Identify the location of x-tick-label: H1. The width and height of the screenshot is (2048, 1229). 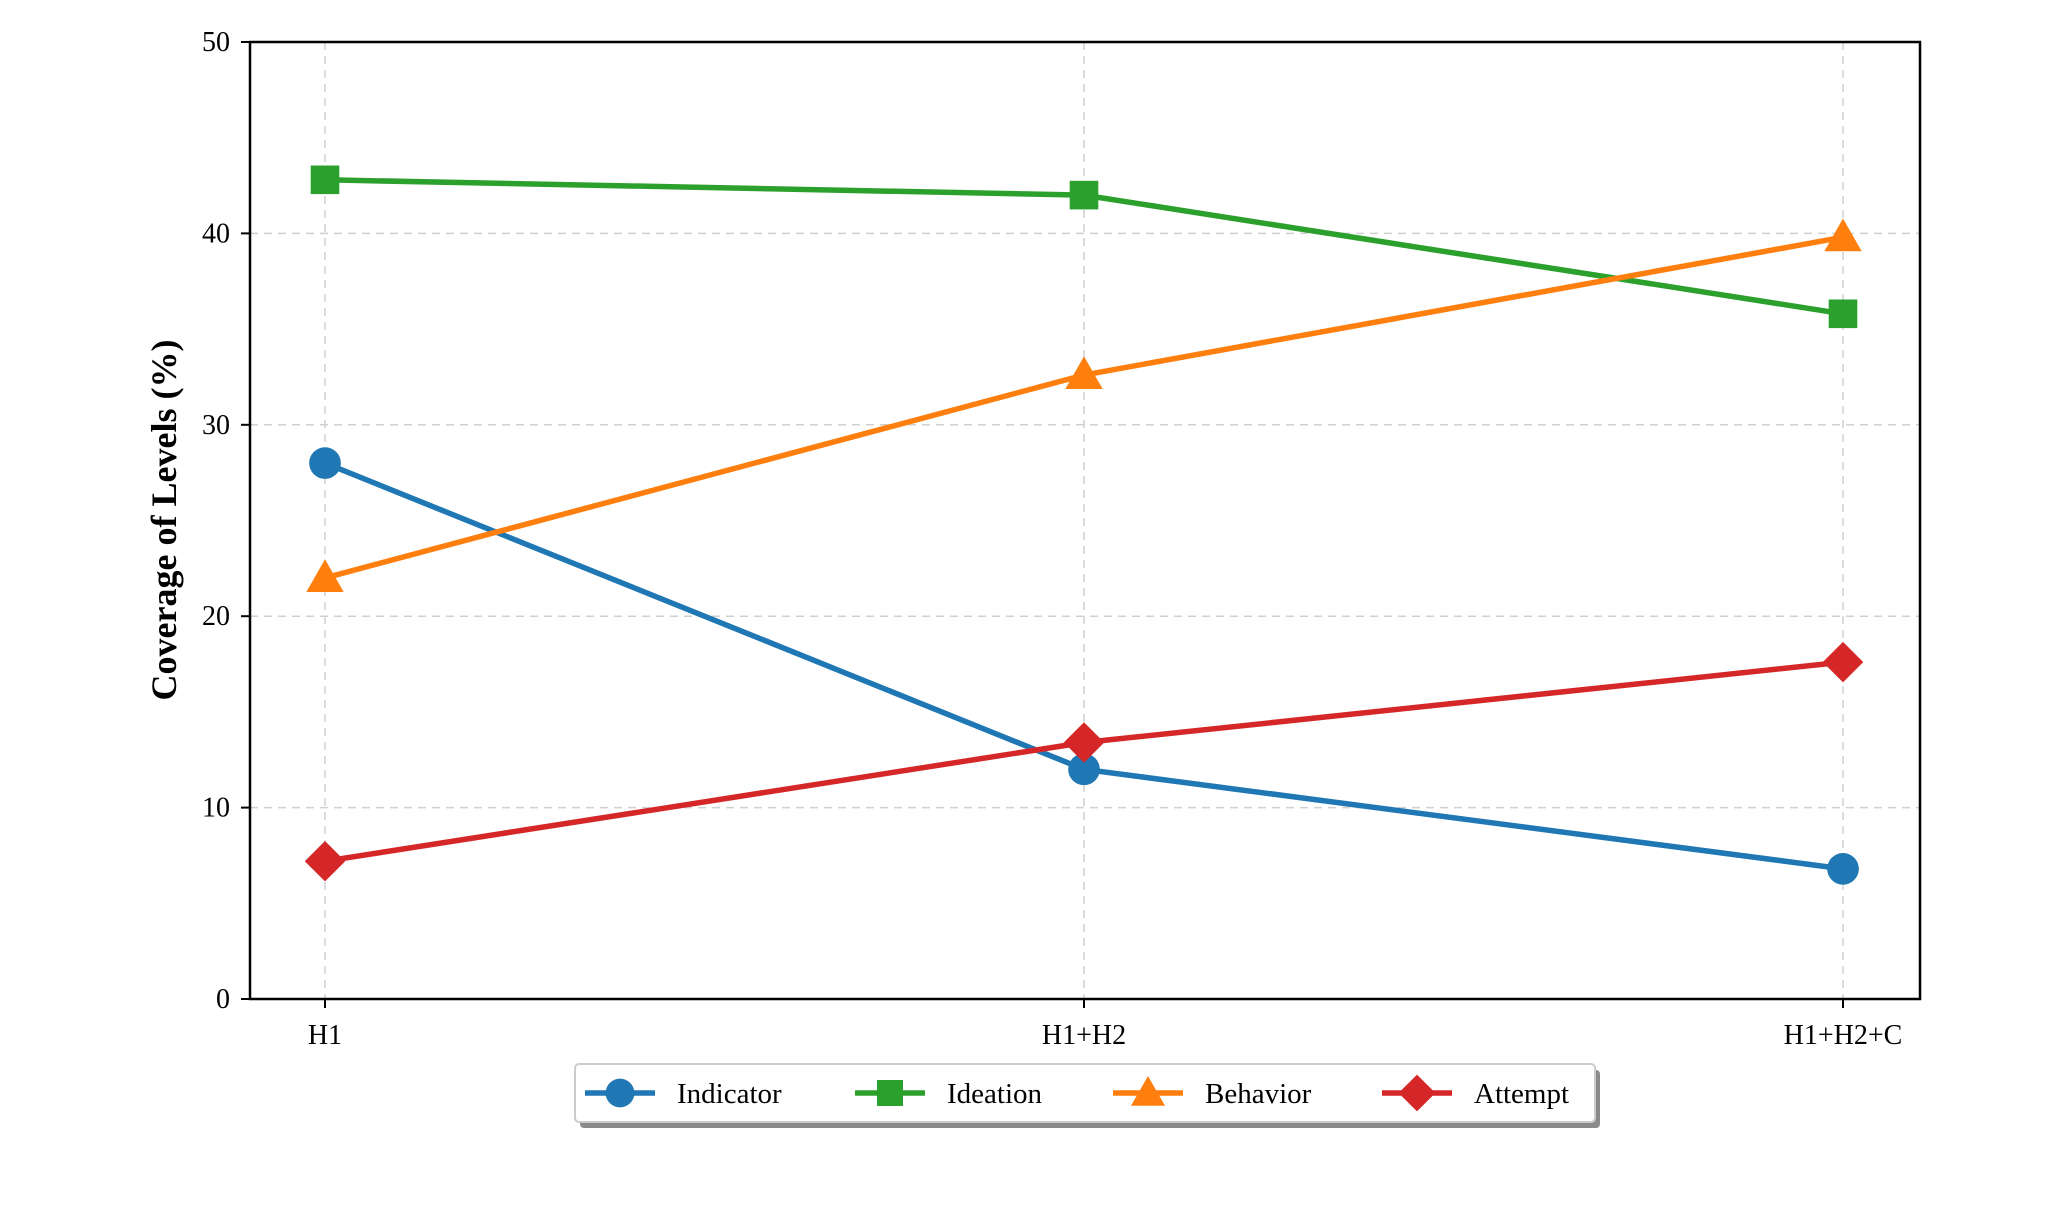
(325, 1035).